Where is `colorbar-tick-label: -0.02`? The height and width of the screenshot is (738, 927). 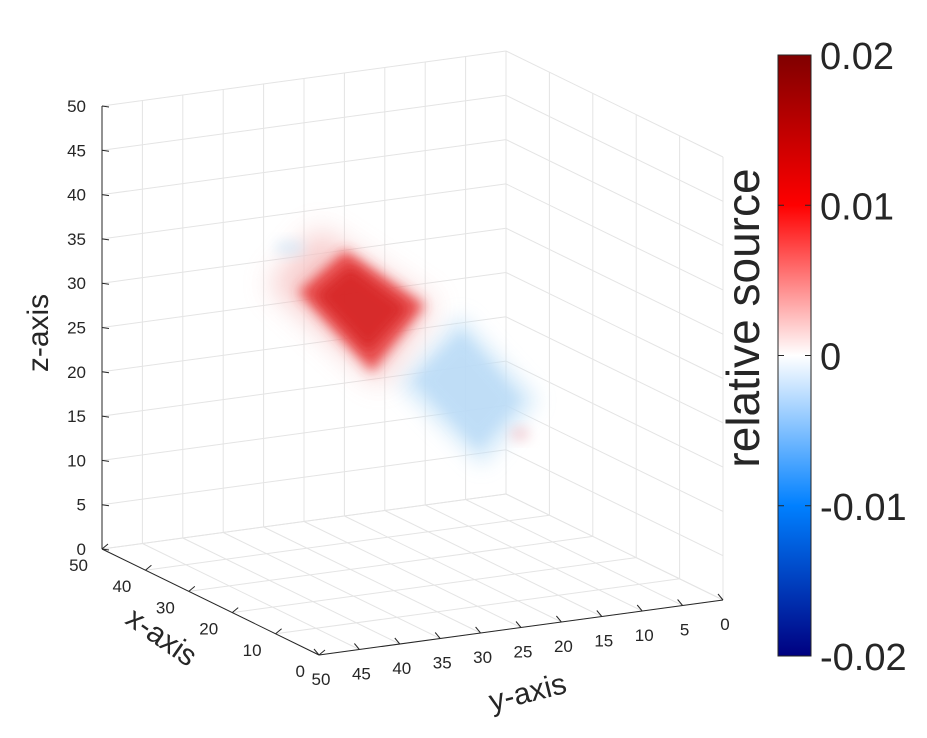
colorbar-tick-label: -0.02 is located at coordinates (863, 658).